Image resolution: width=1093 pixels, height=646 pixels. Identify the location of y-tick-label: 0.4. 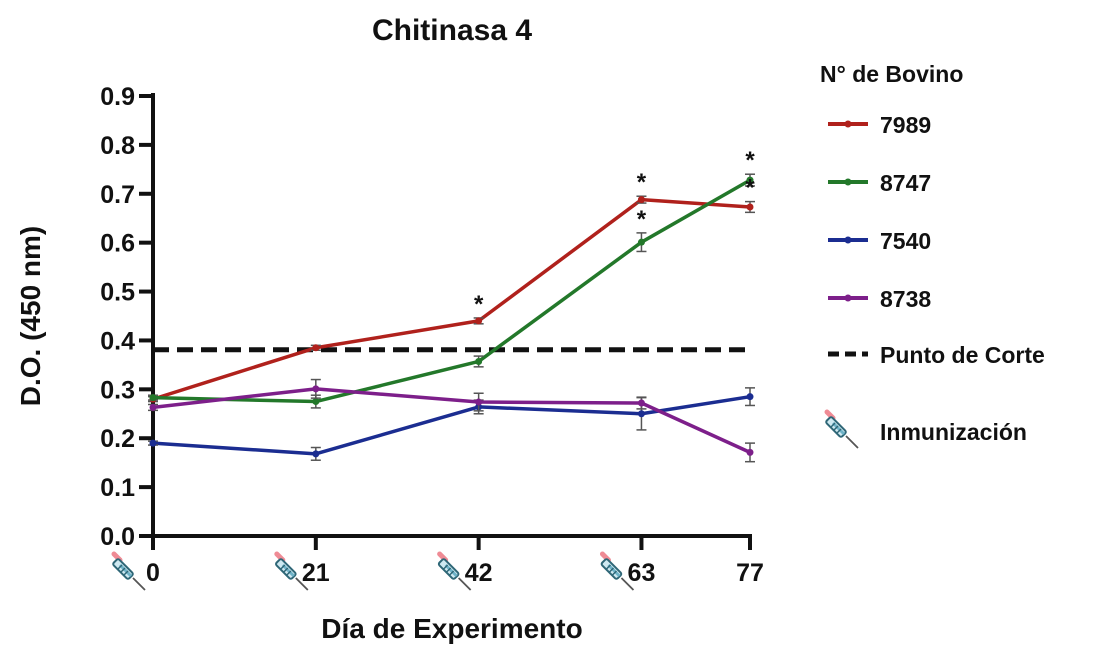
(117, 341).